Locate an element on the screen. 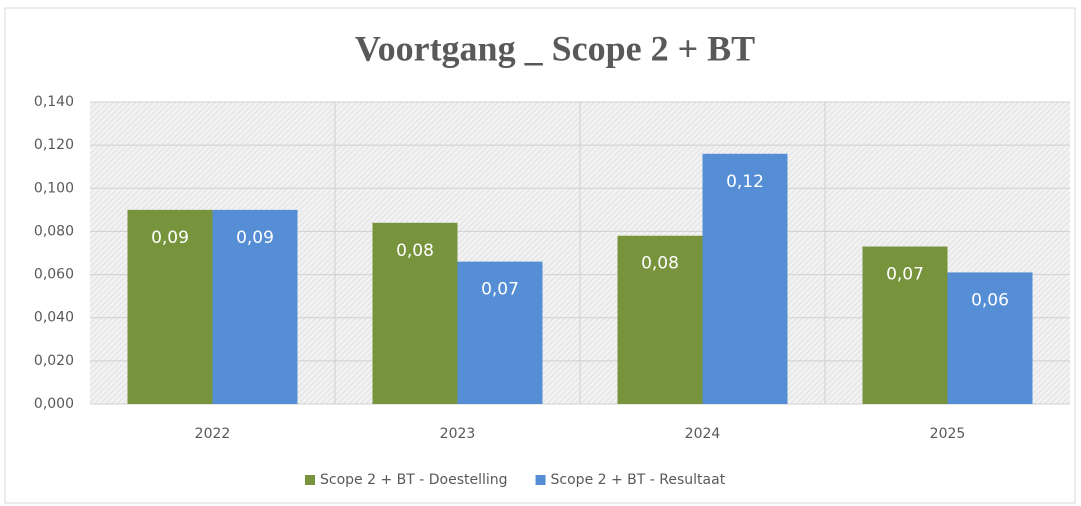  value-label: 0,12 is located at coordinates (745, 182).